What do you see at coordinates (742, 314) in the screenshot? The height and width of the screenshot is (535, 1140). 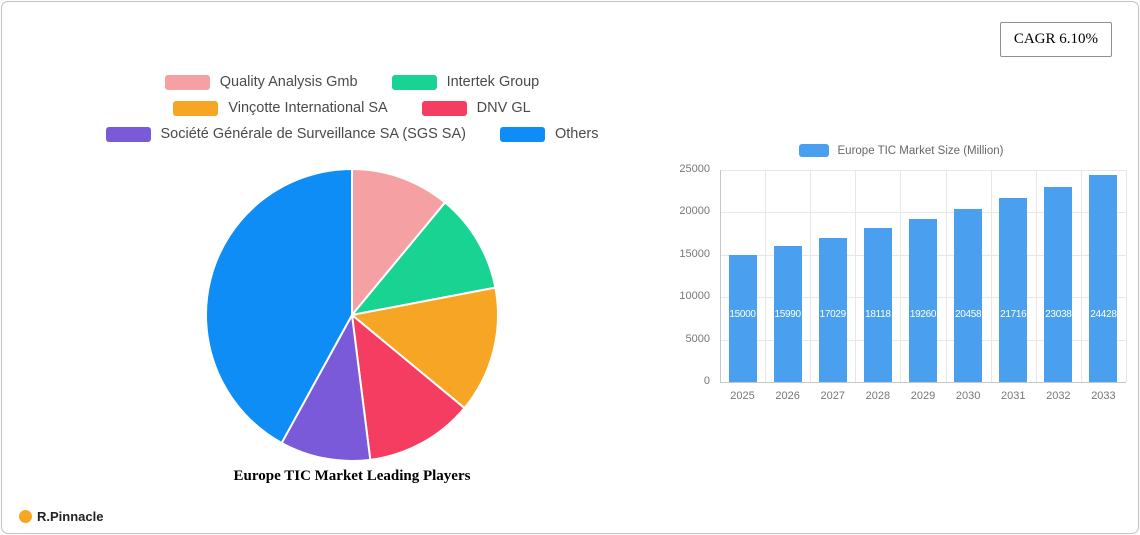 I see `bar-value-label: 15000` at bounding box center [742, 314].